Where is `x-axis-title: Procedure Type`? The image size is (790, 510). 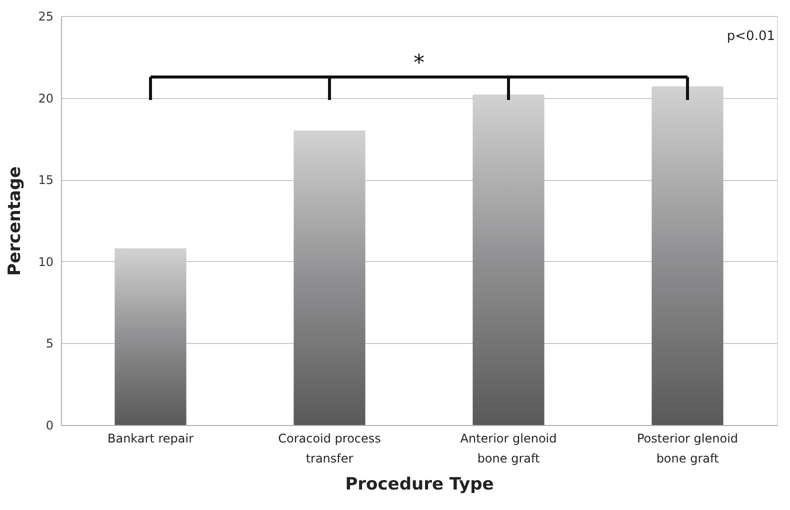 x-axis-title: Procedure Type is located at coordinates (419, 484).